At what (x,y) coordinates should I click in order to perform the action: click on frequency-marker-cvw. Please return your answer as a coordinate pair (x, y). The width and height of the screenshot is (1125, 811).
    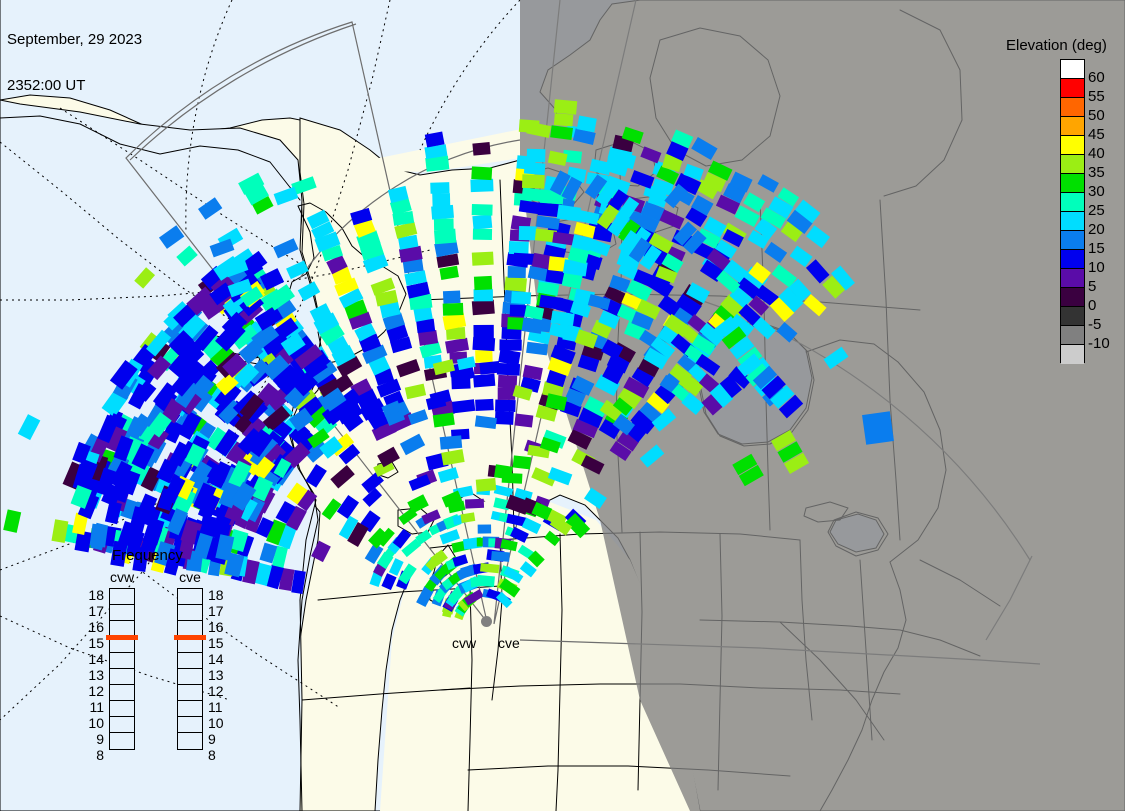
    Looking at the image, I should click on (122, 637).